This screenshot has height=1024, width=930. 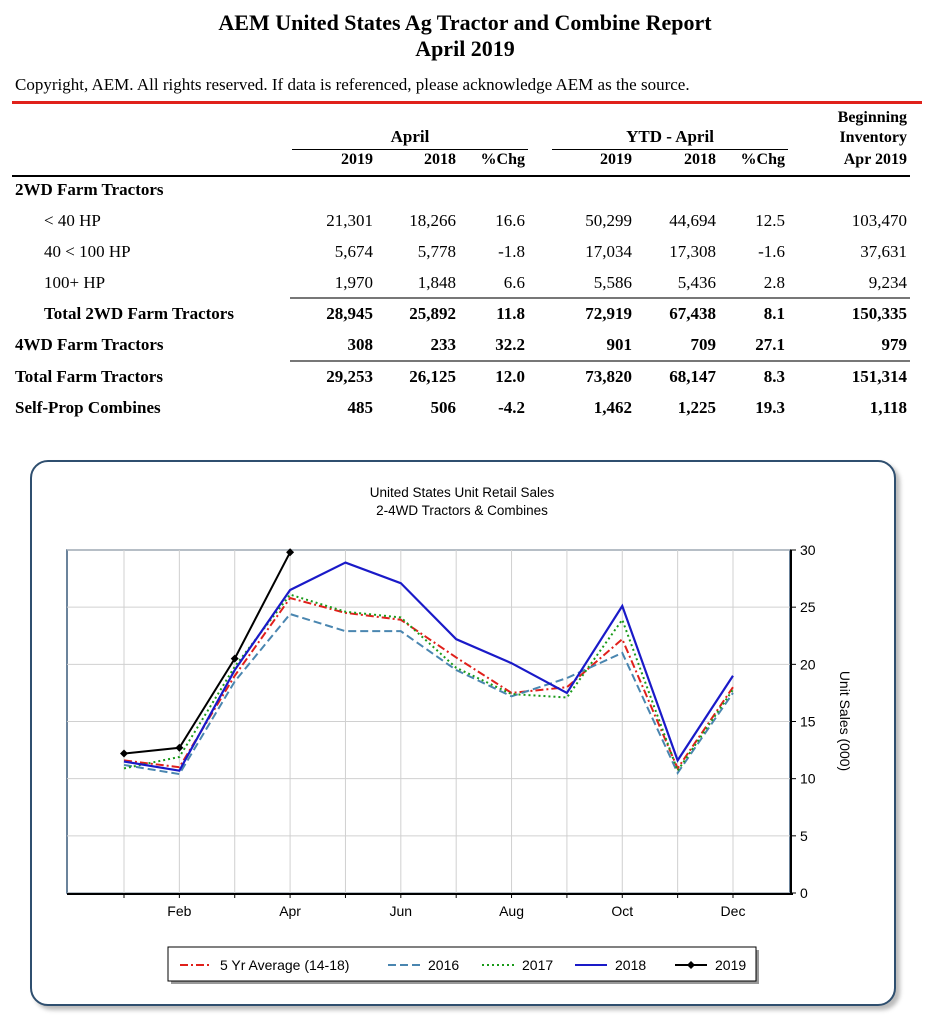 I want to click on table-cell: 37,631, so click(x=883, y=251).